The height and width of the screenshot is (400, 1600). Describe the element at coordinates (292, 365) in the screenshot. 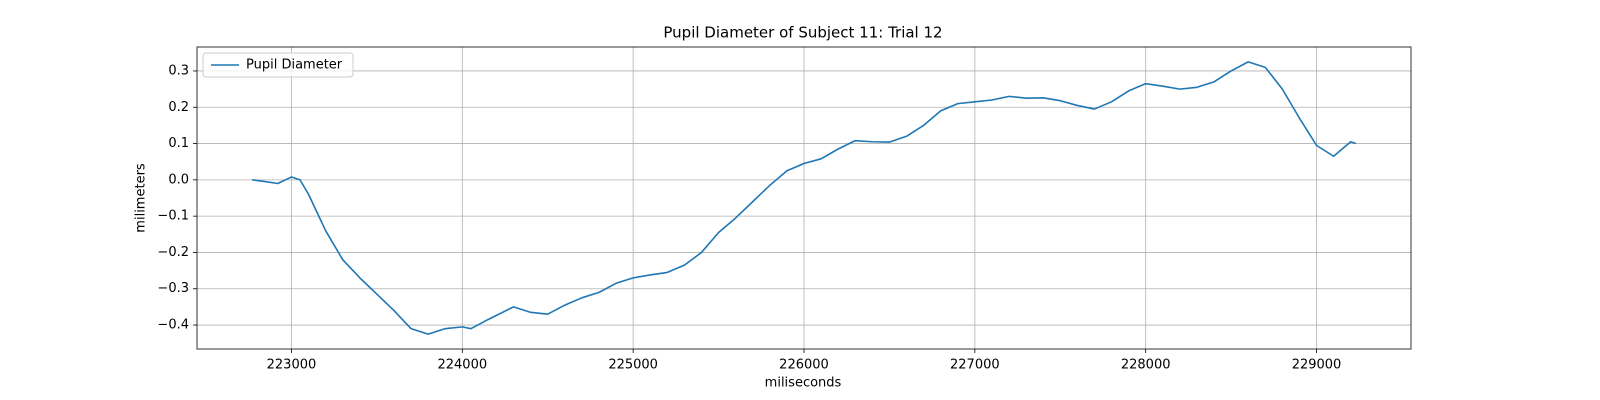

I see `x-tick-label: 223000` at that location.